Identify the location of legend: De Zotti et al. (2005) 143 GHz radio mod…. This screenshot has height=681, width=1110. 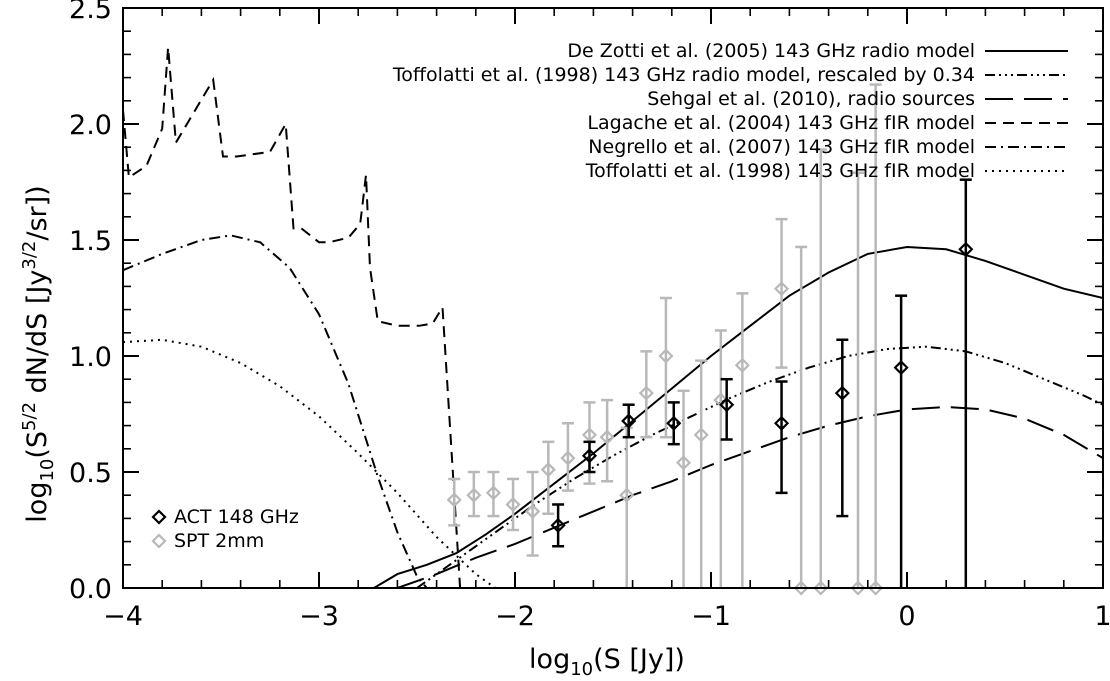
(730, 111).